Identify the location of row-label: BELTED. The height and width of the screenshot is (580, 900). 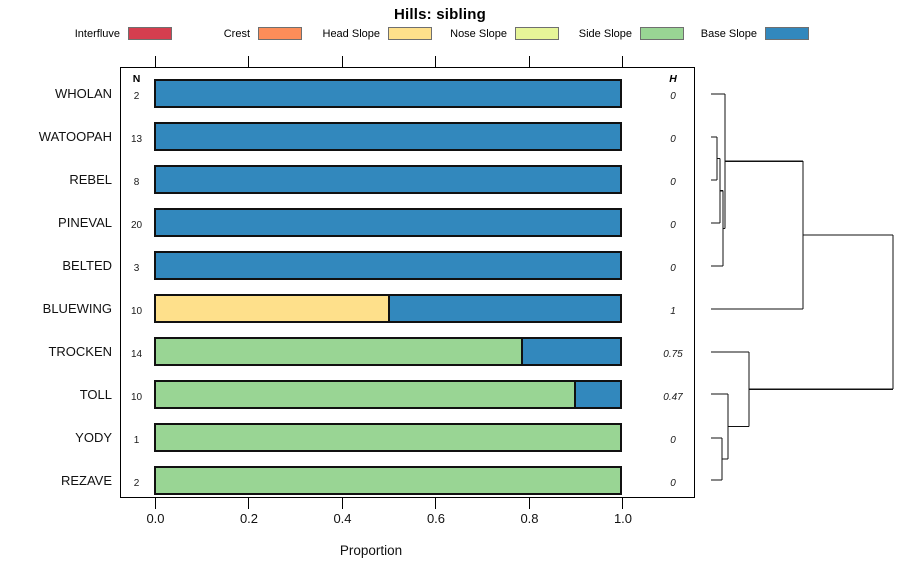
(87, 265).